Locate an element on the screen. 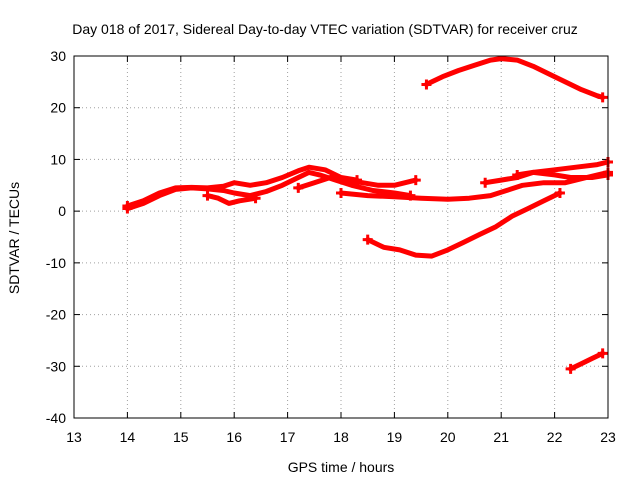 This screenshot has width=640, height=480. x-tick-label: 18 is located at coordinates (341, 437).